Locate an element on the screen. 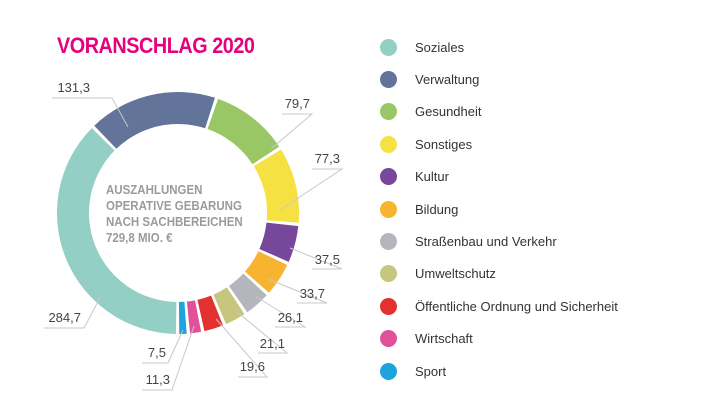 This screenshot has width=720, height=405. value-label: 11,3 is located at coordinates (158, 379).